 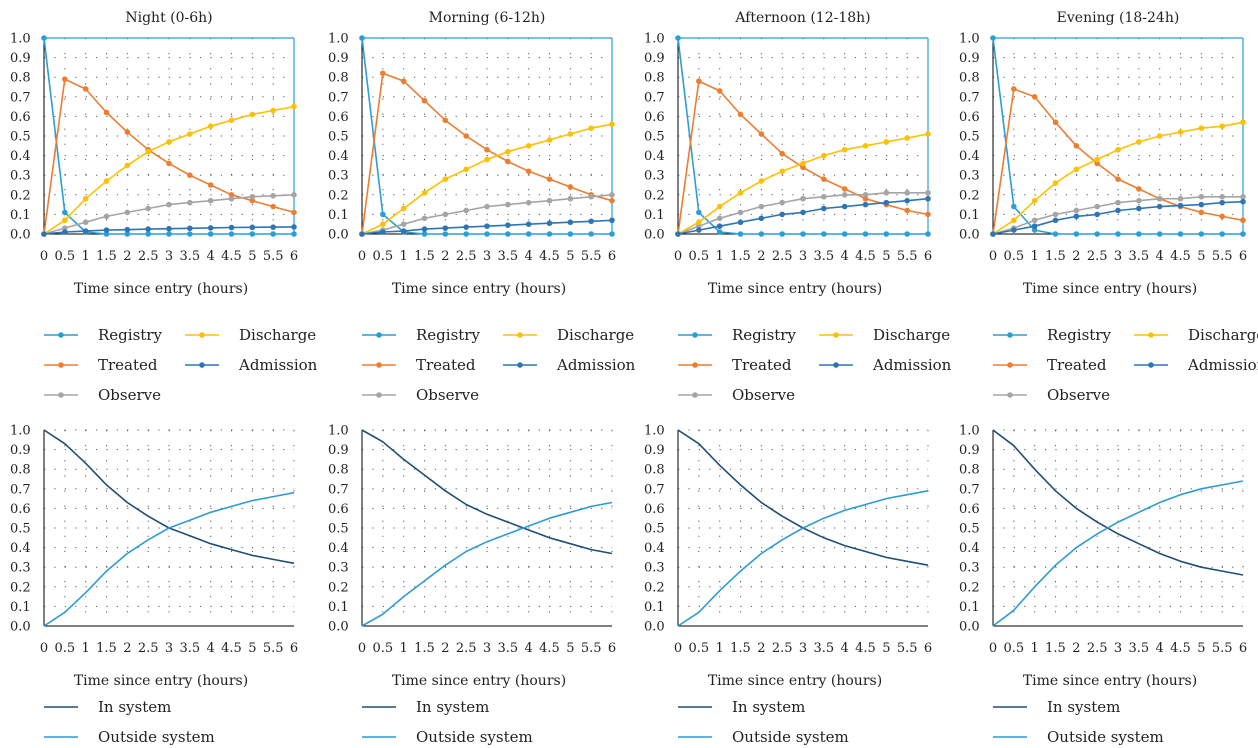 I want to click on y-tick-label: 0.6, so click(x=20, y=117).